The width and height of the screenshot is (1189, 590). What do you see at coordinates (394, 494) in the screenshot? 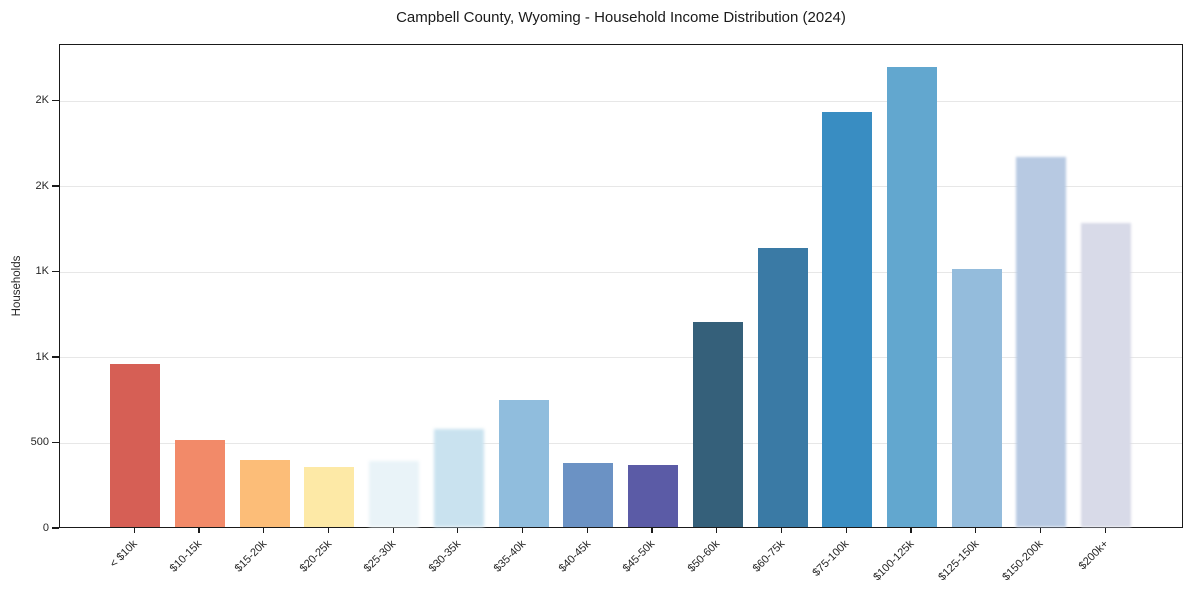
I see `bar-25-30k` at bounding box center [394, 494].